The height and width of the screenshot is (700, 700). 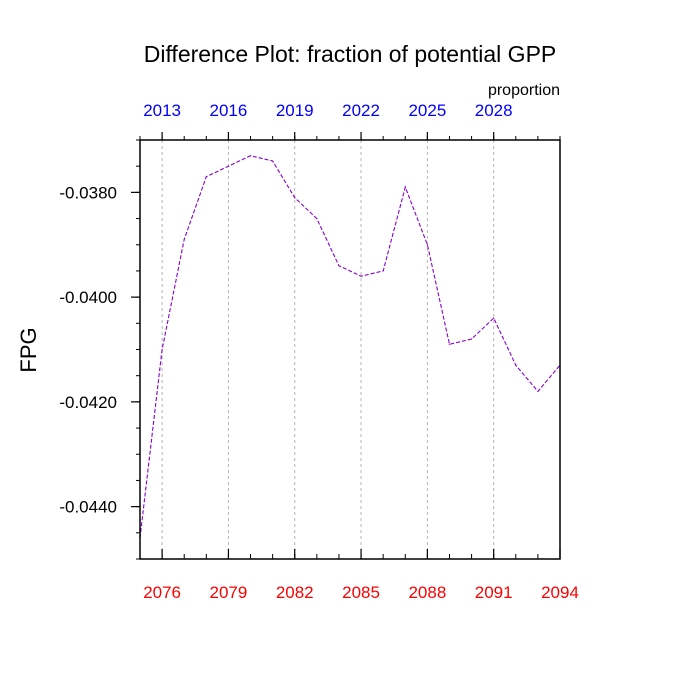 What do you see at coordinates (229, 110) in the screenshot?
I see `x-top-tick-label: 2016` at bounding box center [229, 110].